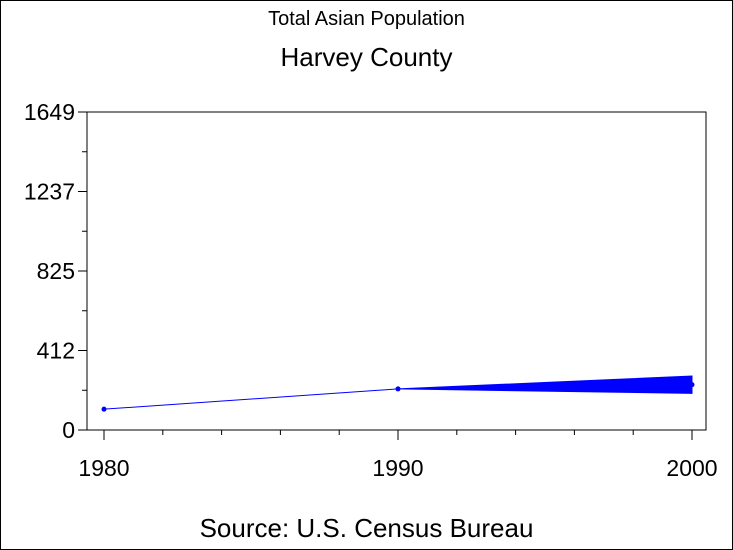 This screenshot has width=733, height=550. What do you see at coordinates (49, 192) in the screenshot?
I see `y-tick-label: 1237` at bounding box center [49, 192].